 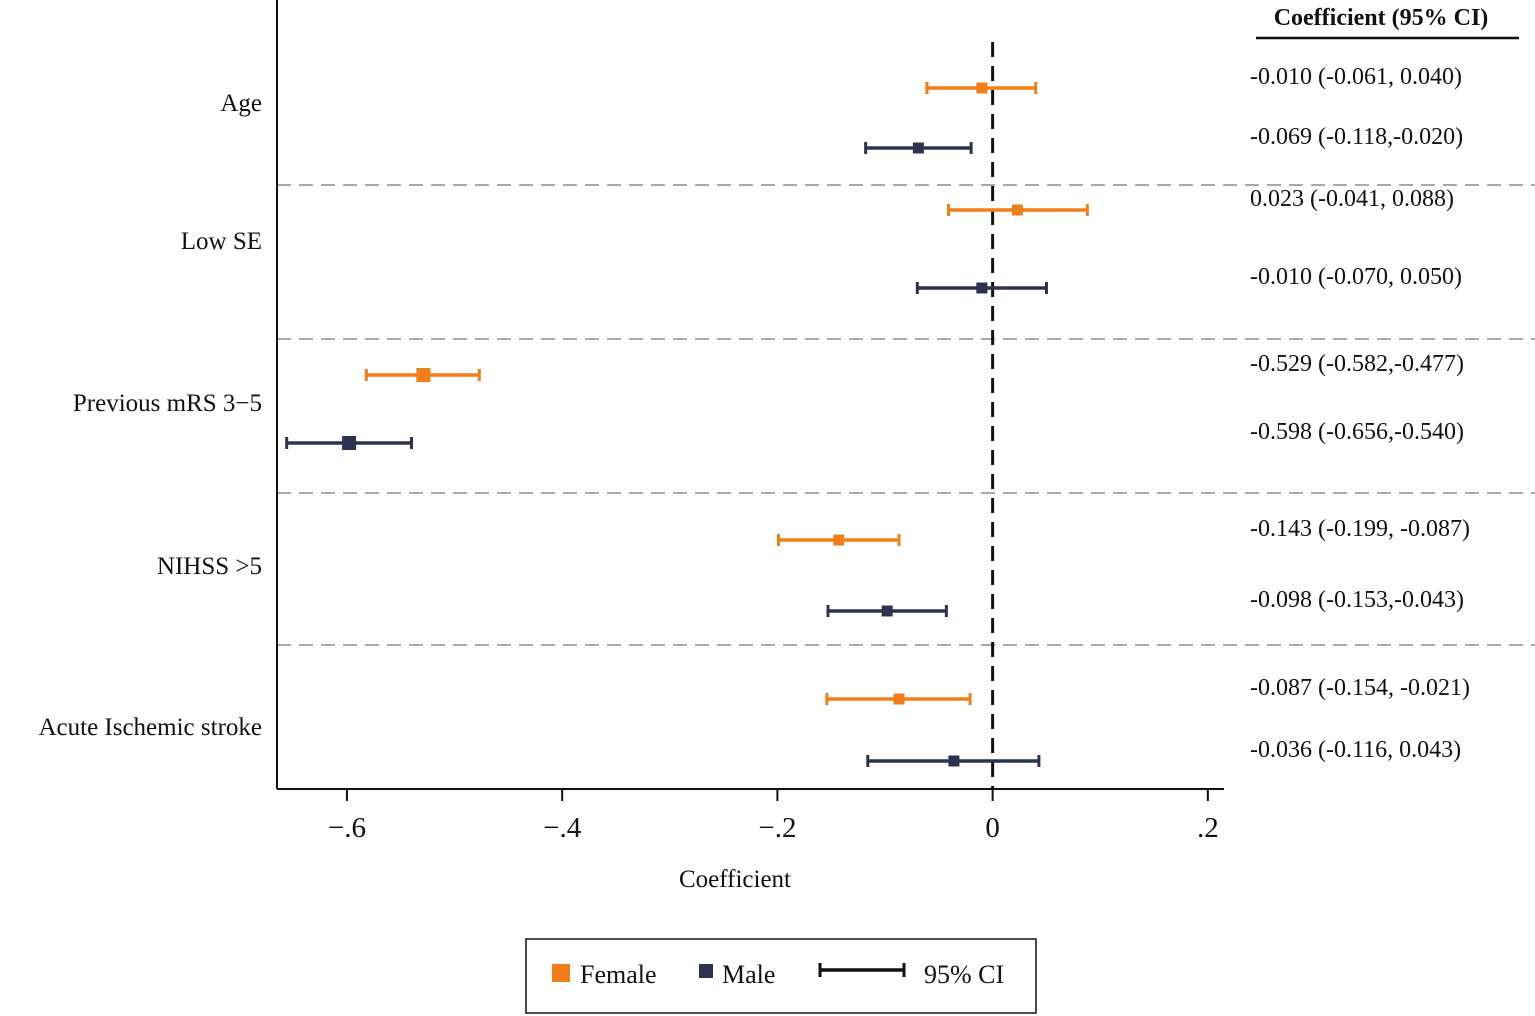 What do you see at coordinates (1356, 77) in the screenshot?
I see `ci-value: -0.010 (-0.061, 0.040)` at bounding box center [1356, 77].